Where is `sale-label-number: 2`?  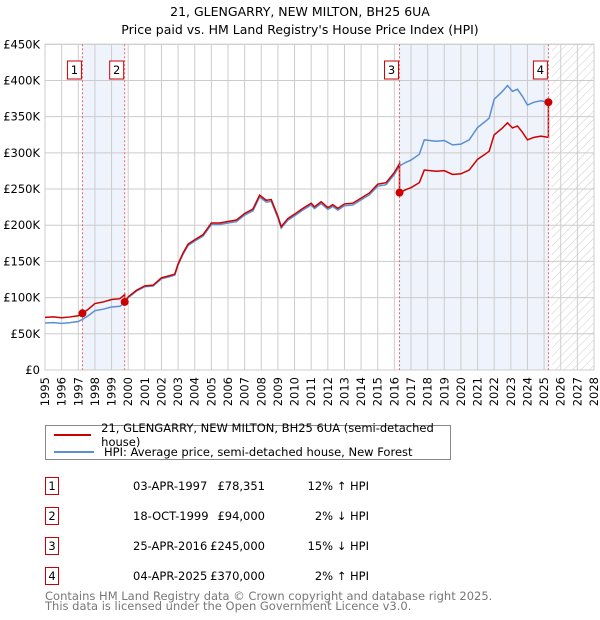
sale-label-number: 2 is located at coordinates (116, 70).